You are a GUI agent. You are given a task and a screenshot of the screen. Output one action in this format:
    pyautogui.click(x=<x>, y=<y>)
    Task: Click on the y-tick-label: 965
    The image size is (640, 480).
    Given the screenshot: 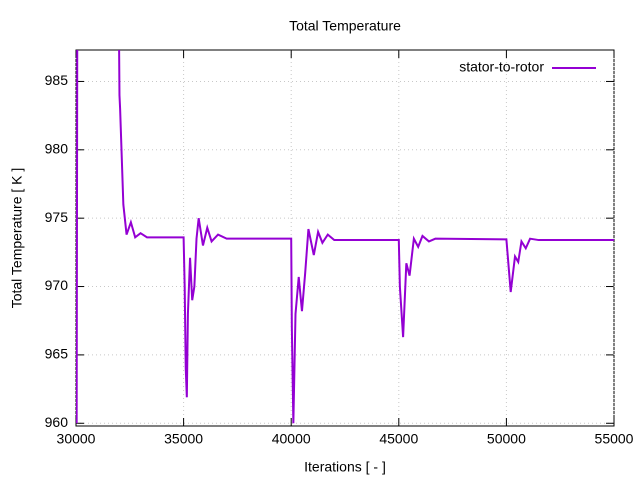 What is the action you would take?
    pyautogui.click(x=57, y=354)
    